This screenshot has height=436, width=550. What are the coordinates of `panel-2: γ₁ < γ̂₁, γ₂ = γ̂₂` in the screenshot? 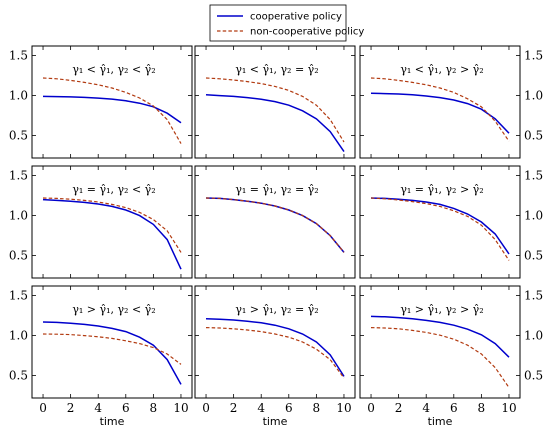 It's located at (275, 102).